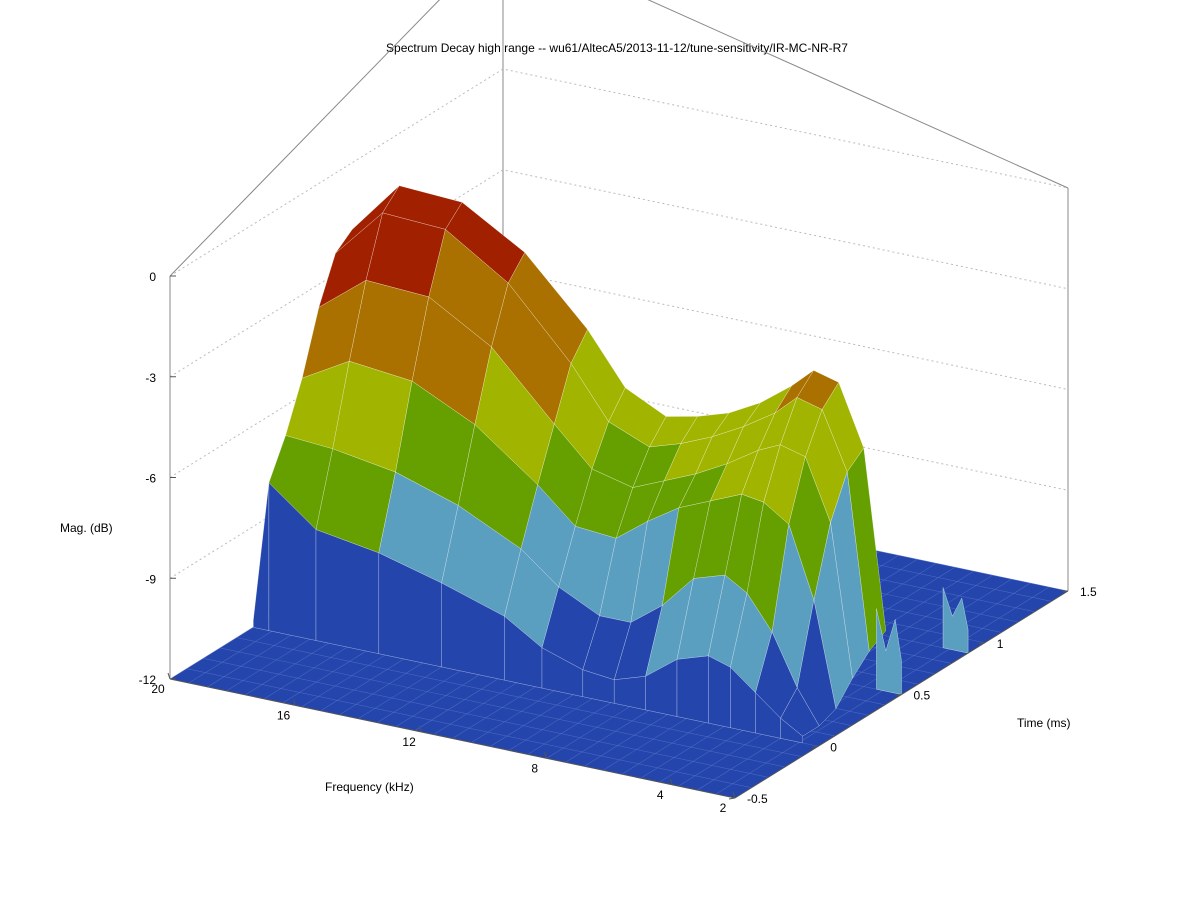 The width and height of the screenshot is (1198, 898). I want to click on y-tick-label: 0.5, so click(922, 696).